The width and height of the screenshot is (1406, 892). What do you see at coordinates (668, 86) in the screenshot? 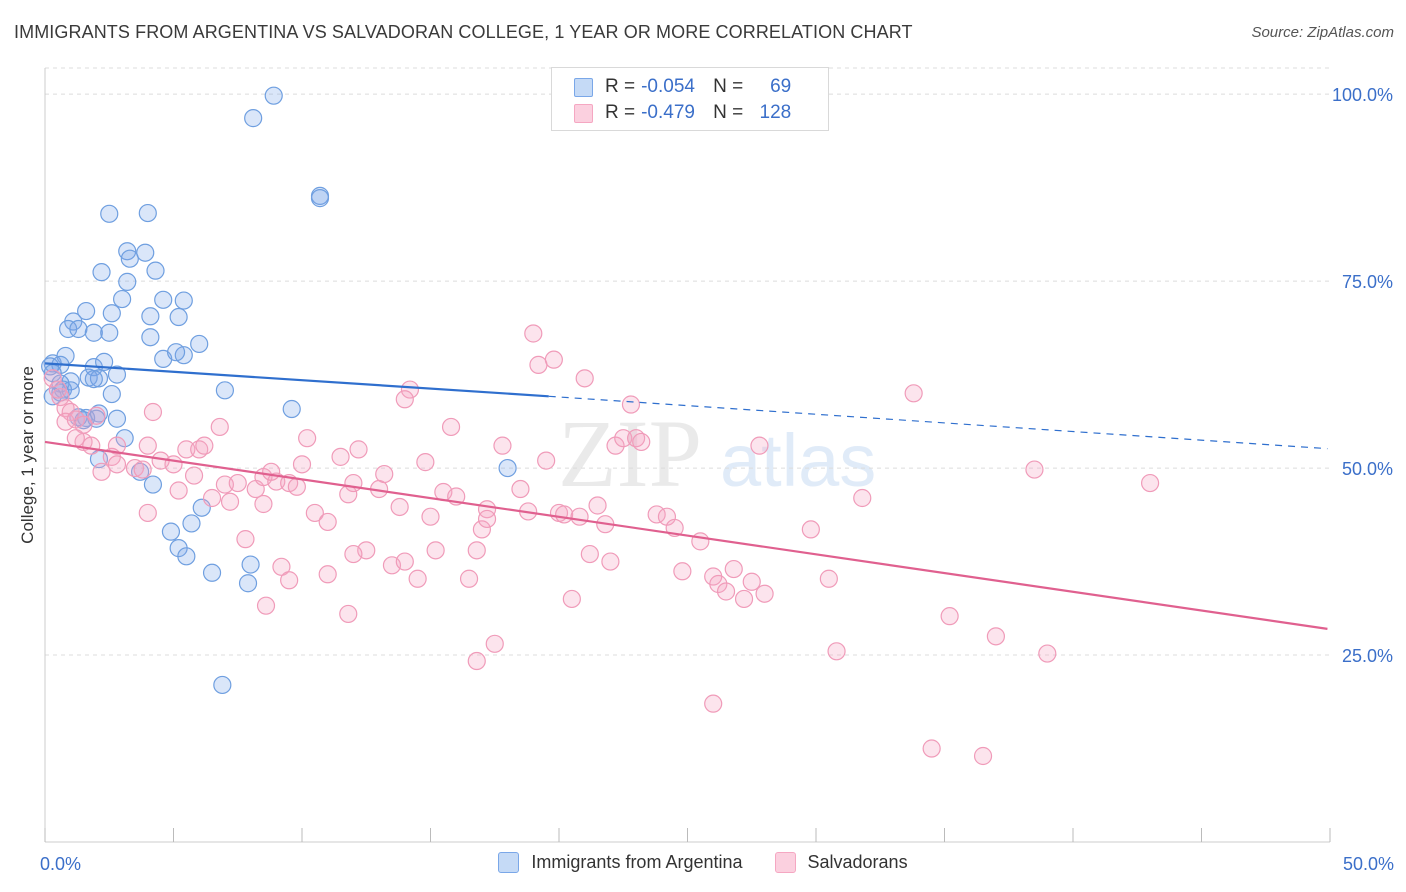
I see `legend-r-value: -0.054` at bounding box center [668, 86].